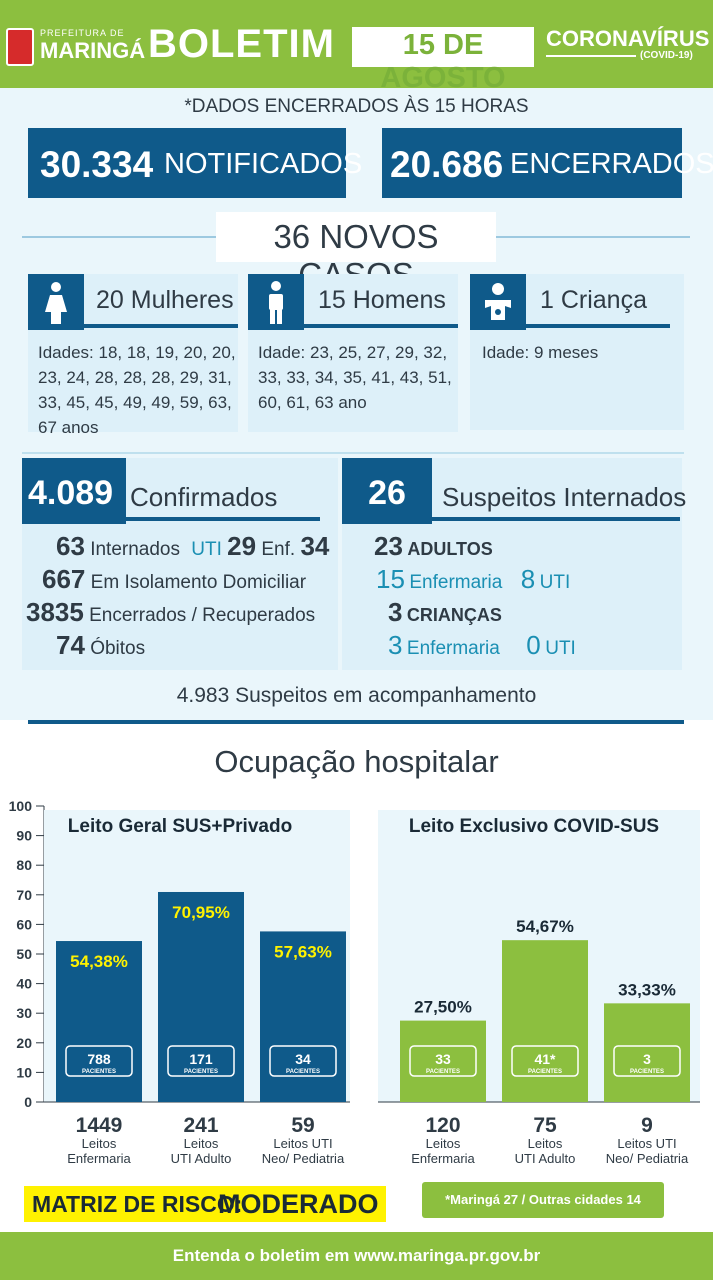  What do you see at coordinates (647, 989) in the screenshot?
I see `bar-value-label: 33,33%` at bounding box center [647, 989].